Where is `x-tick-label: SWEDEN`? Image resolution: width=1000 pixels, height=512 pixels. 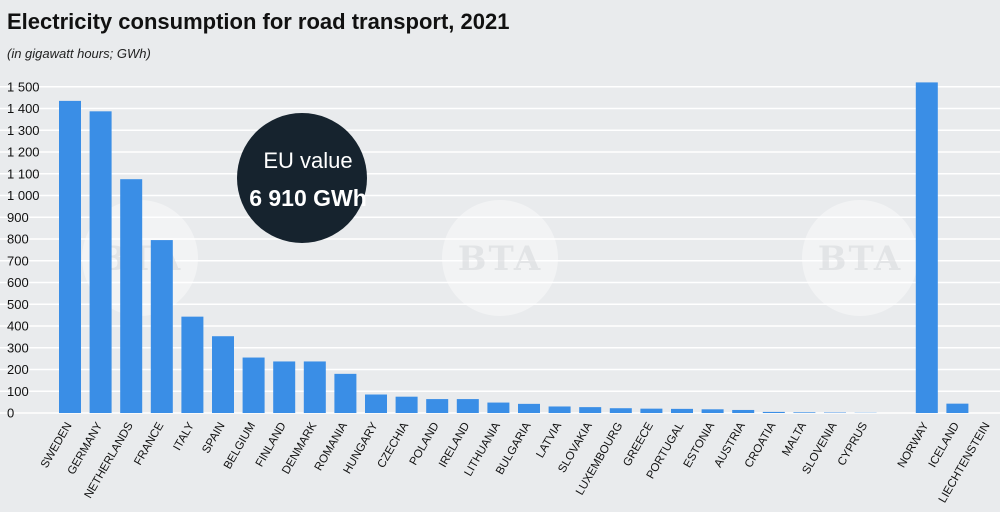
x-tick-label: SWEDEN is located at coordinates (57, 446).